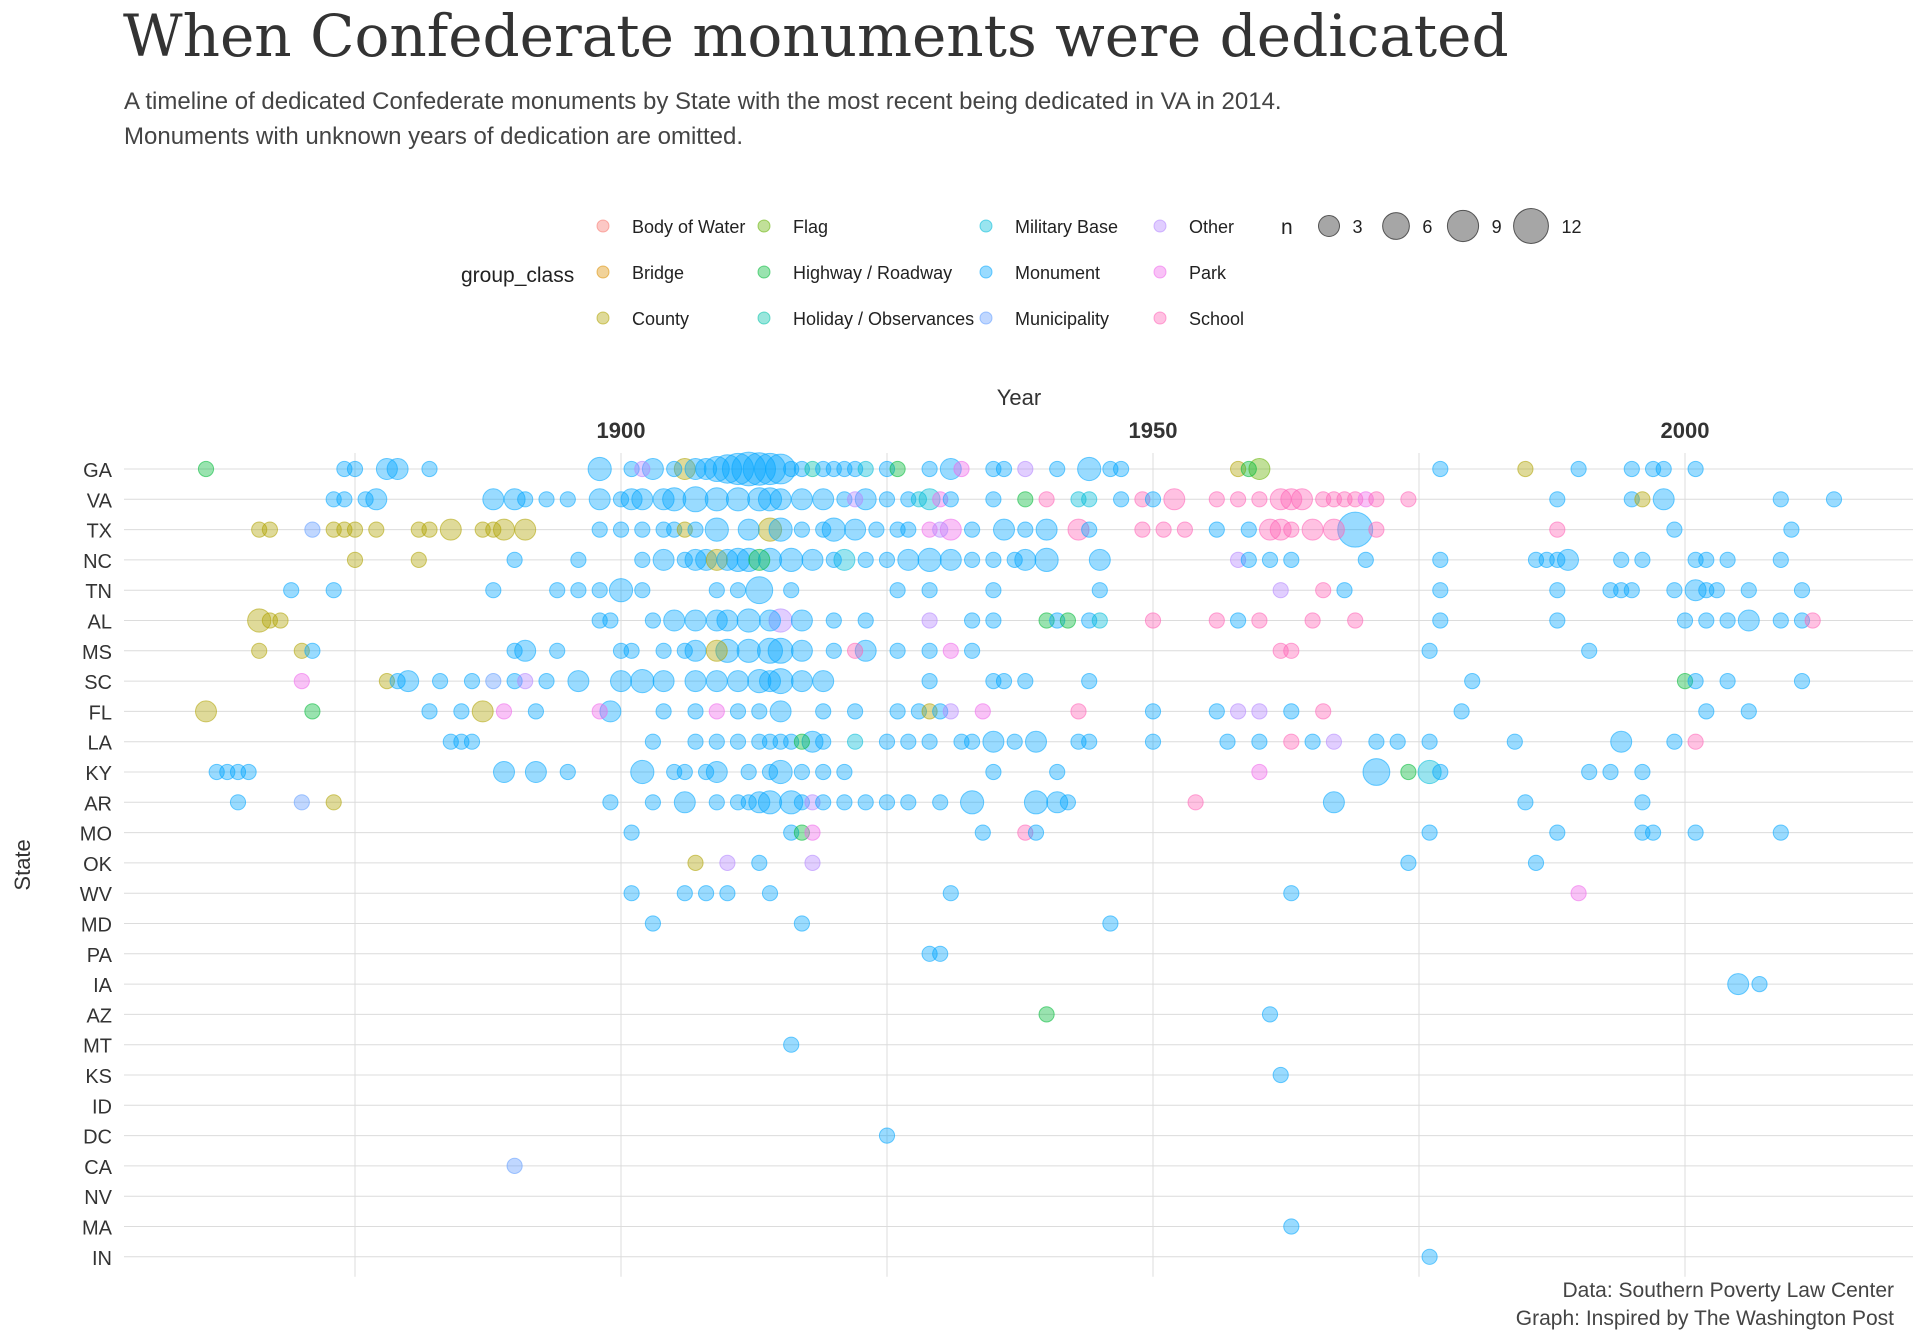 The width and height of the screenshot is (1920, 1344). Describe the element at coordinates (810, 227) in the screenshot. I see `legend-label: Flag` at that location.